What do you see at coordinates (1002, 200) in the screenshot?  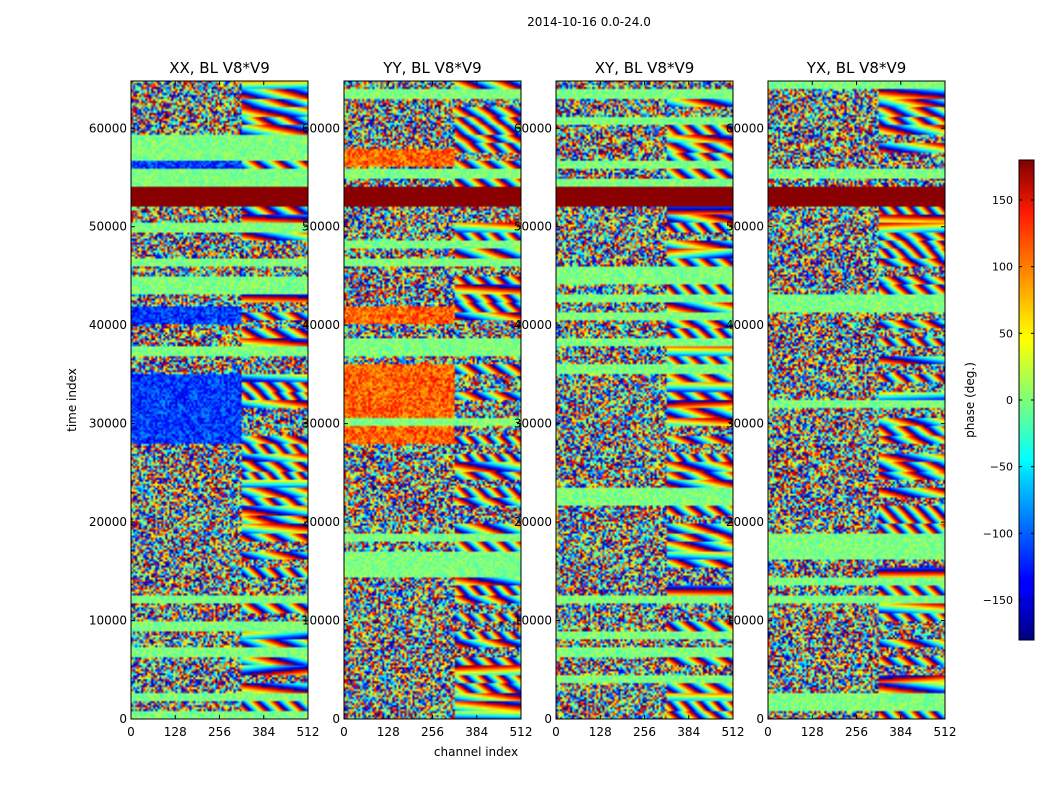 I see `colorbar-tick-label: 150` at bounding box center [1002, 200].